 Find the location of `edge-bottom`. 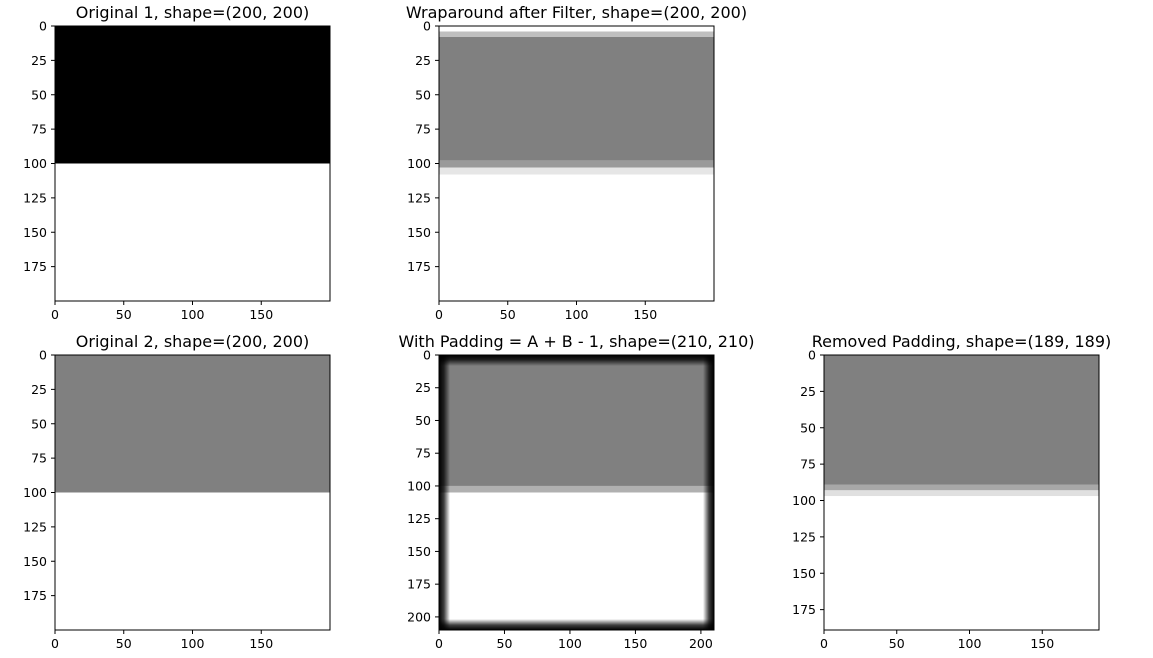

edge-bottom is located at coordinates (576, 624).